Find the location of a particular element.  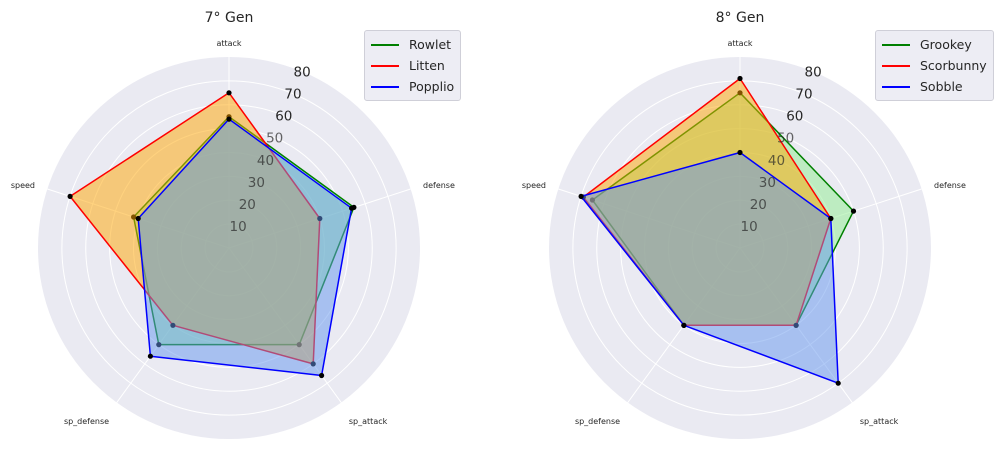

legend-entry-rowlet: Rowlet is located at coordinates (412, 44).